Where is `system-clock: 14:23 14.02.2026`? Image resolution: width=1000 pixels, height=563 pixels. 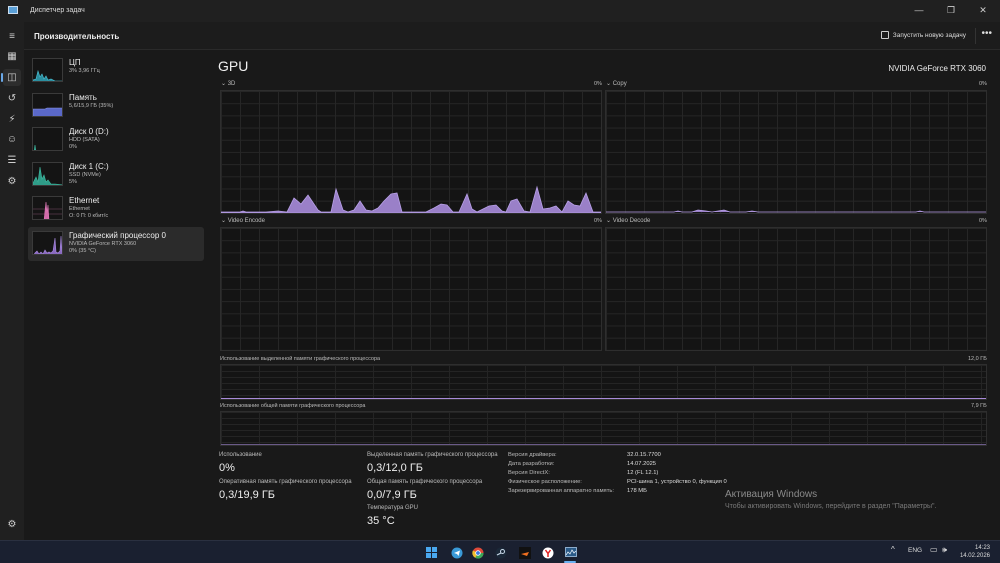
system-clock: 14:23 14.02.2026 is located at coordinates (975, 552).